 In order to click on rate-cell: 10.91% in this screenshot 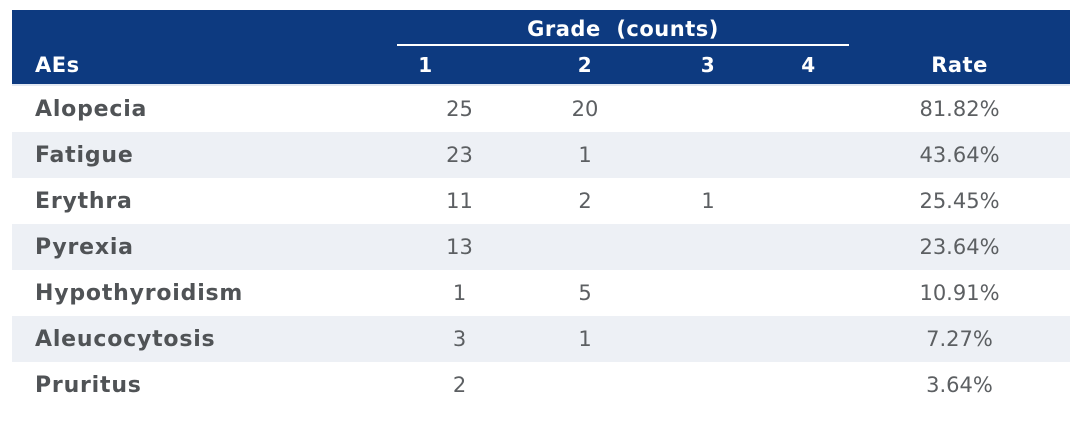, I will do `click(959, 293)`.